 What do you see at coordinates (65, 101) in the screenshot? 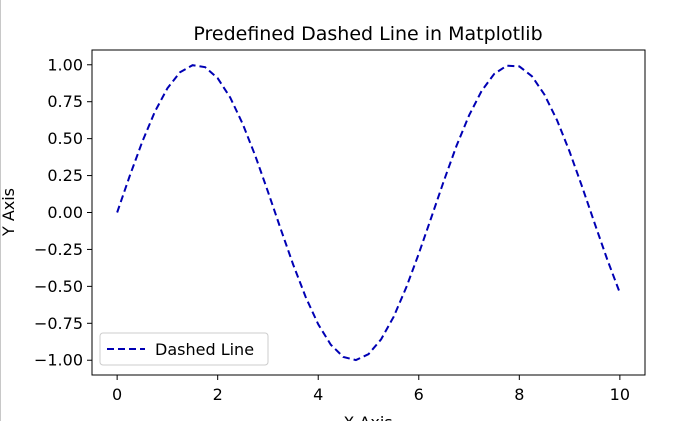
I see `y-tick-label: 0.75` at bounding box center [65, 101].